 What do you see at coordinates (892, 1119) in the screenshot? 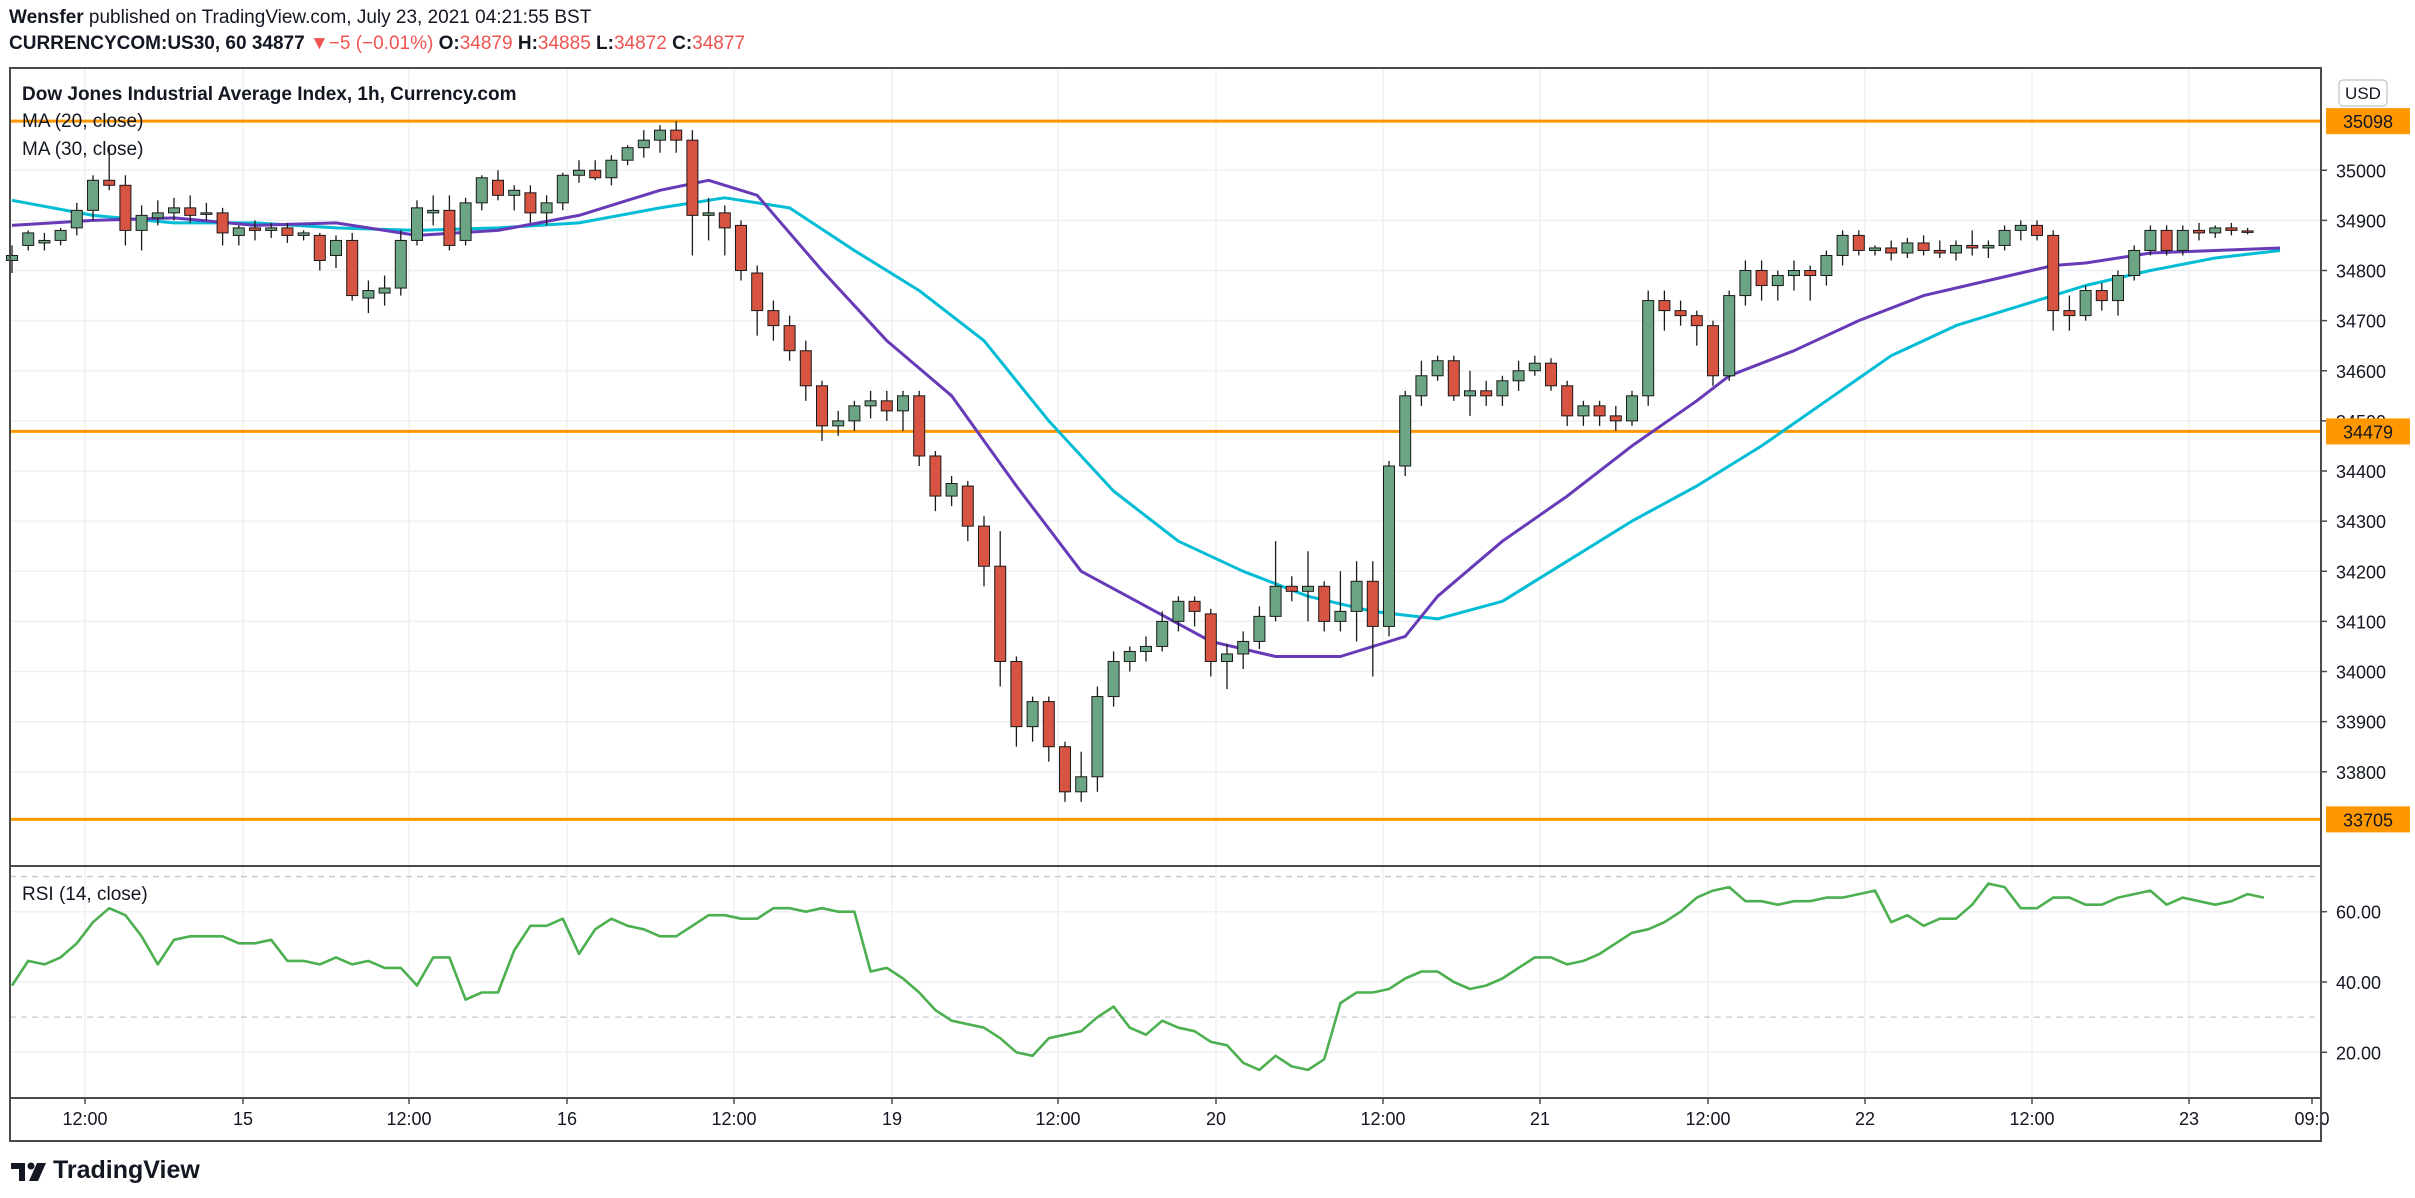
I see `time-axis-label: 19` at bounding box center [892, 1119].